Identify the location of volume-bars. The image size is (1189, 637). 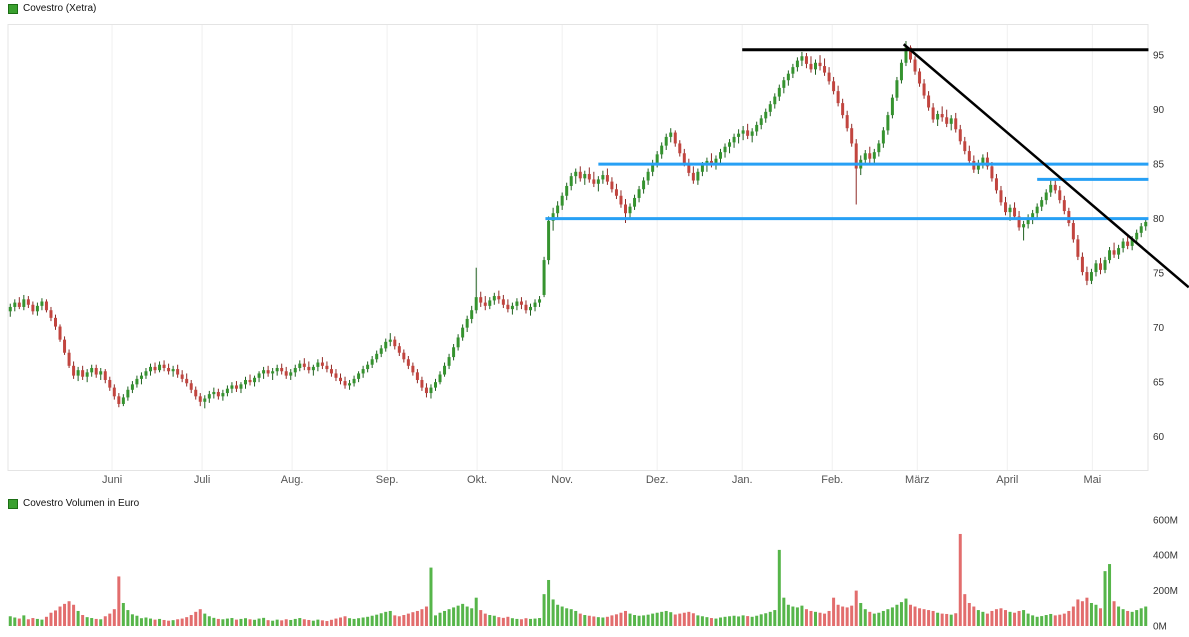
(578, 579).